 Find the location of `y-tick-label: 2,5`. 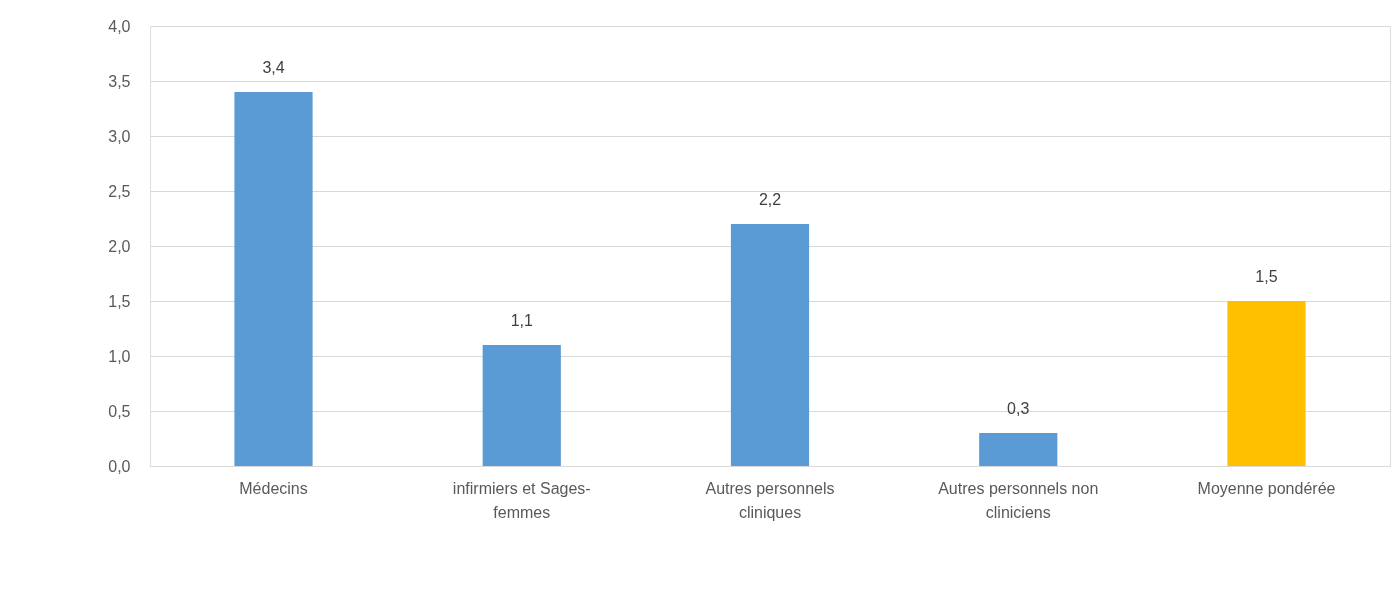

y-tick-label: 2,5 is located at coordinates (119, 191).